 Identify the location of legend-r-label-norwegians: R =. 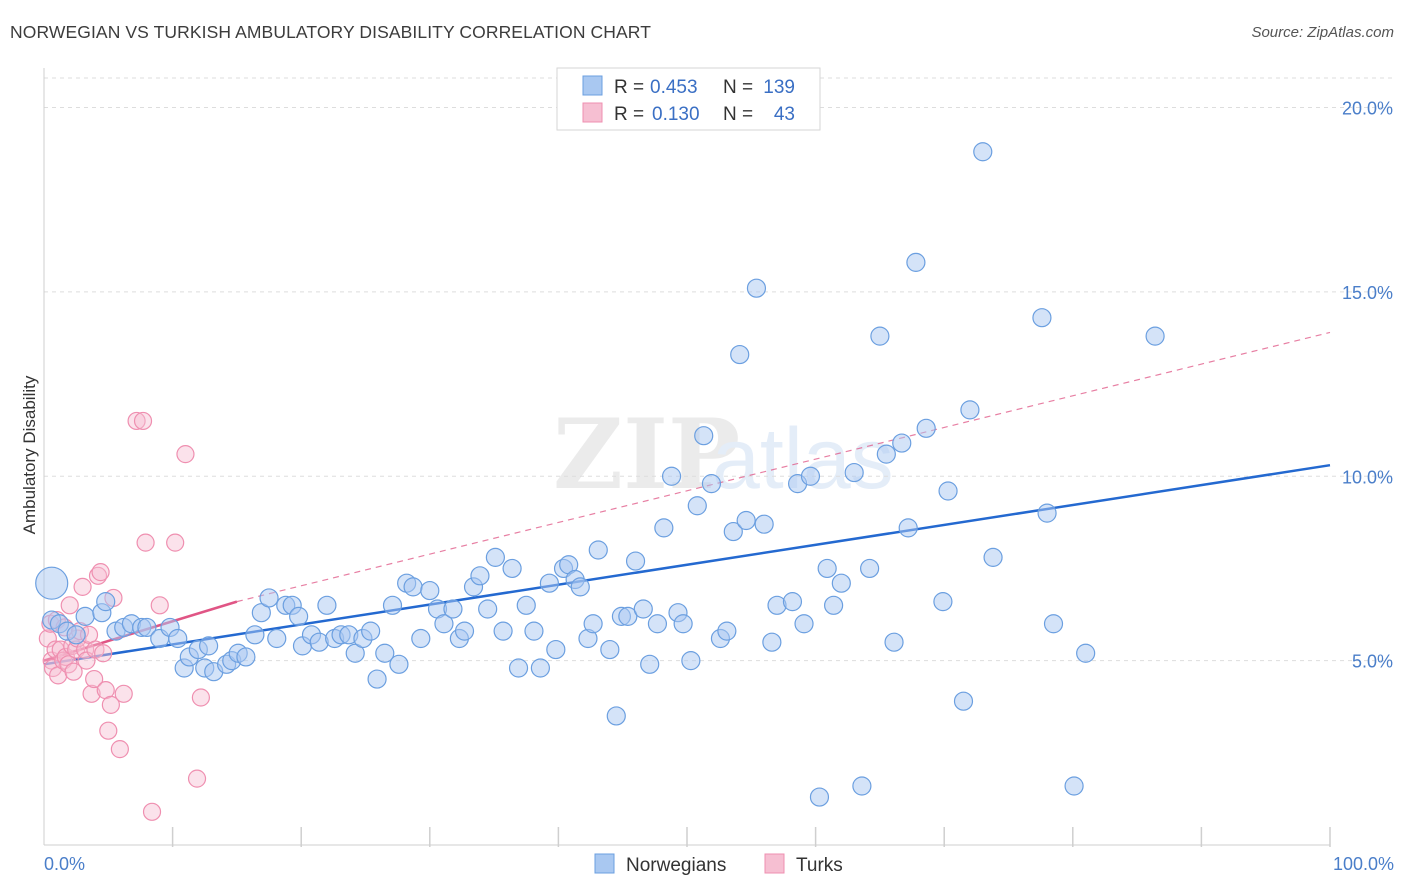
(629, 87).